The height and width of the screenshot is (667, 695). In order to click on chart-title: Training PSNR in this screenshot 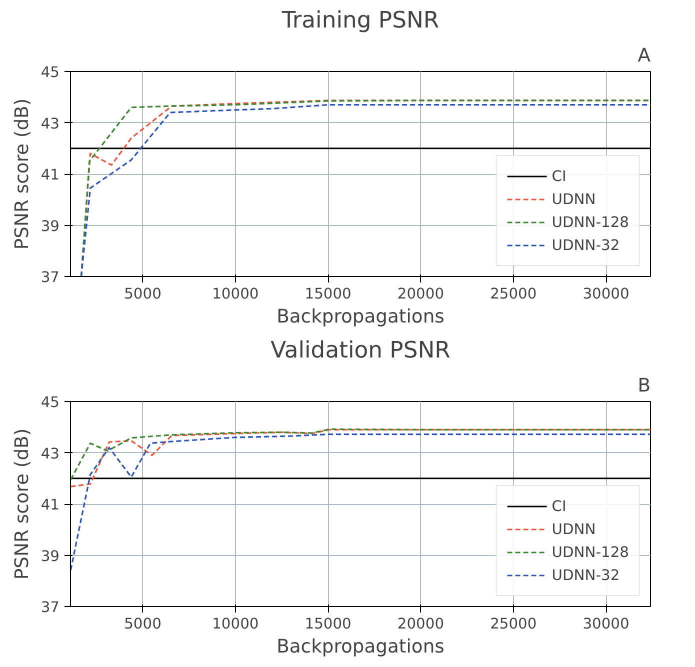, I will do `click(360, 21)`.